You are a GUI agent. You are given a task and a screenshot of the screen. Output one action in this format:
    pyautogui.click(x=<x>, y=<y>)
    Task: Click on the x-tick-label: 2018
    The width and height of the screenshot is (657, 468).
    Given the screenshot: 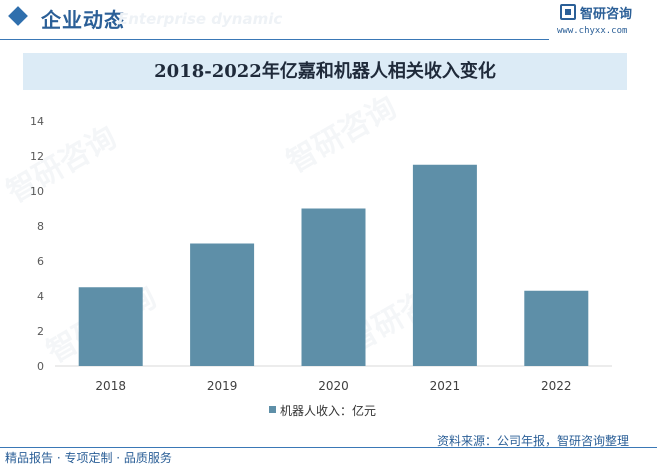 What is the action you would take?
    pyautogui.click(x=110, y=386)
    